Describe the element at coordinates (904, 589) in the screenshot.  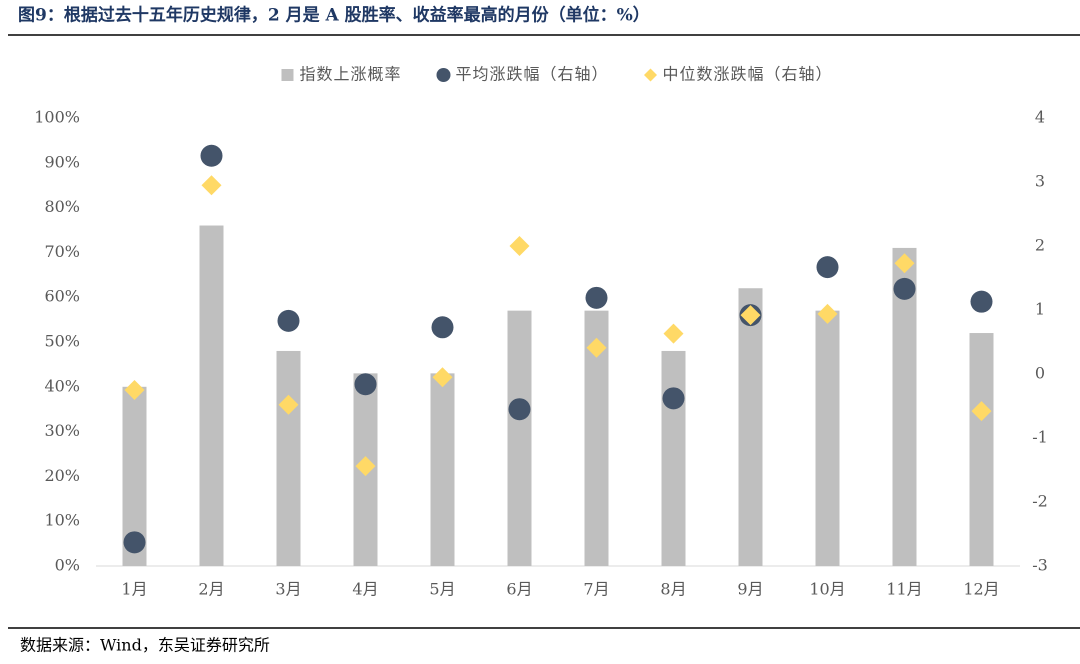
I see `x-tick-label: 11月` at that location.